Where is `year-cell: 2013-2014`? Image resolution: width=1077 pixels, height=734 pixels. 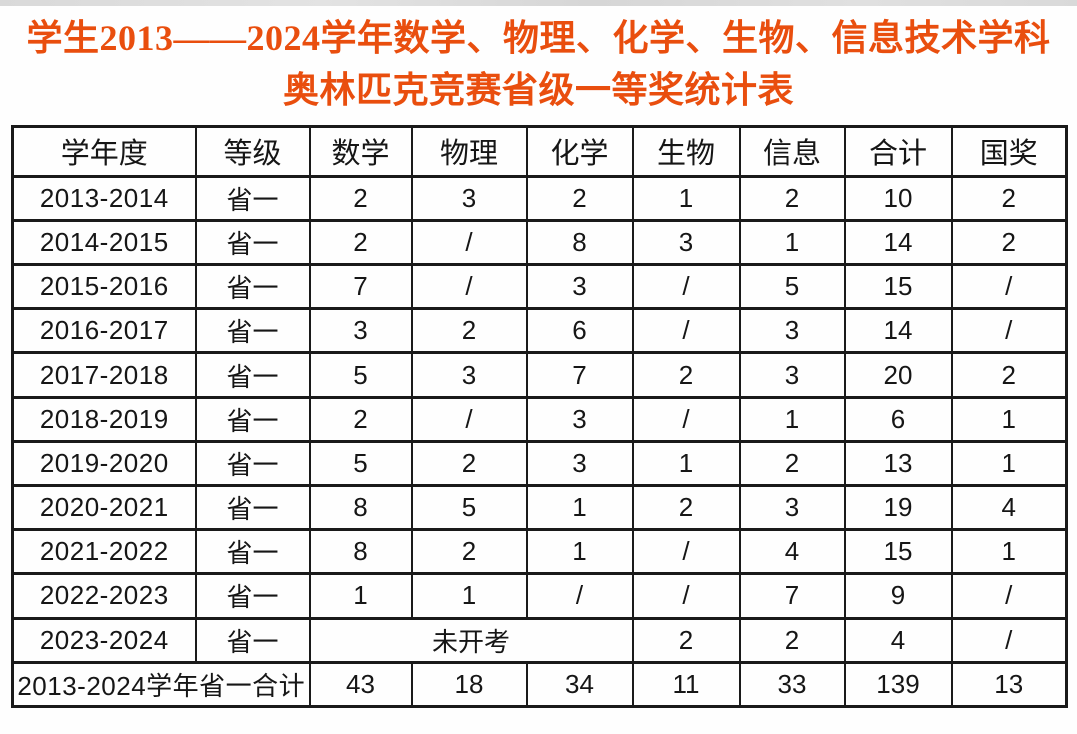
year-cell: 2013-2014 is located at coordinates (104, 198).